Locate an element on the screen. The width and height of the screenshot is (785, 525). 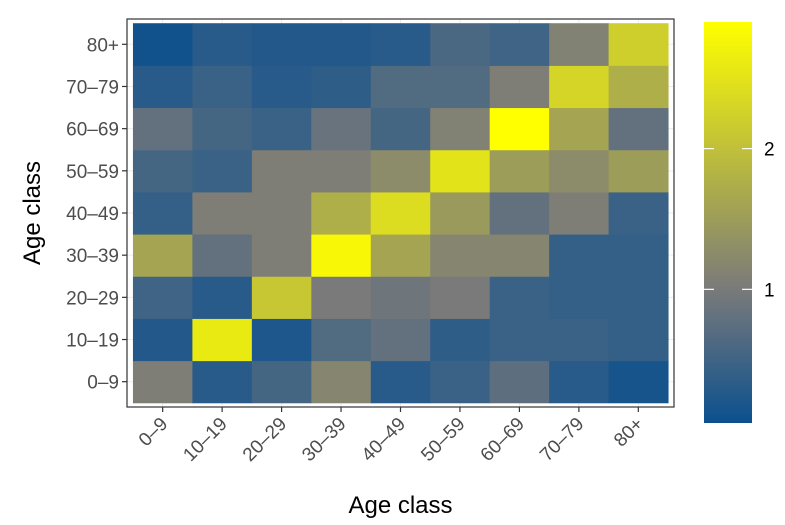
y-tick-label: 0–9 is located at coordinates (103, 383).